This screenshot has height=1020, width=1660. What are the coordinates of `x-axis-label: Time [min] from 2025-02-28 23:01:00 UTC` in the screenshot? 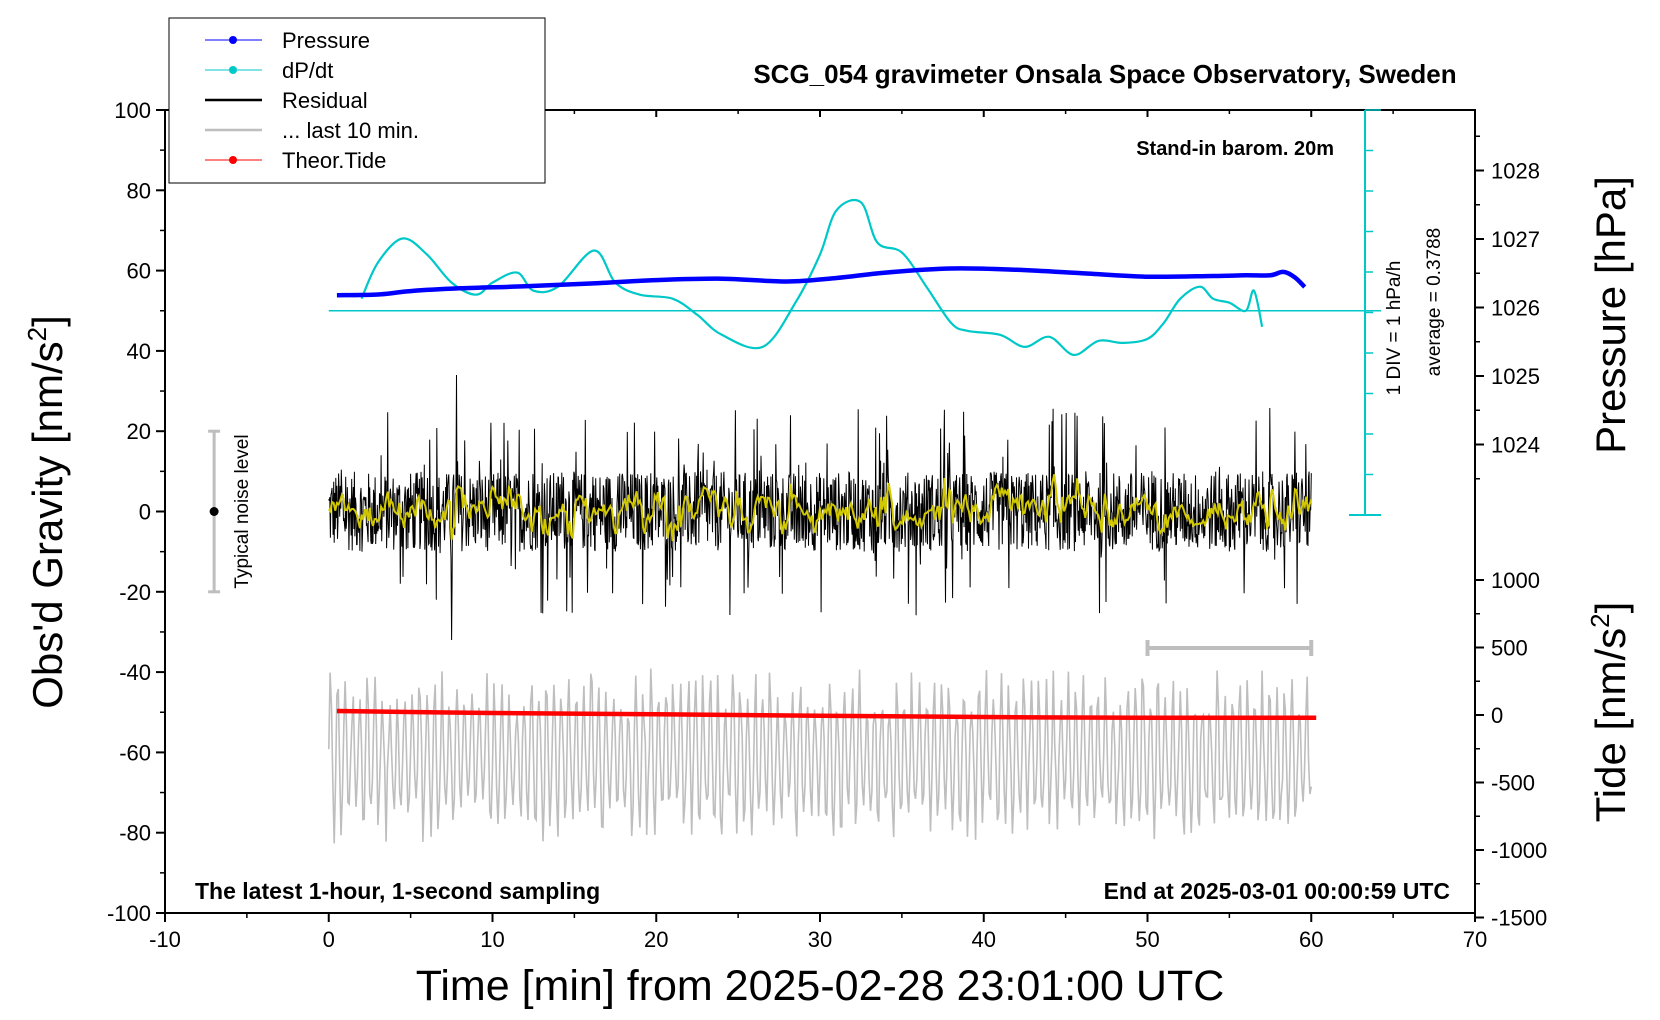 It's located at (820, 986).